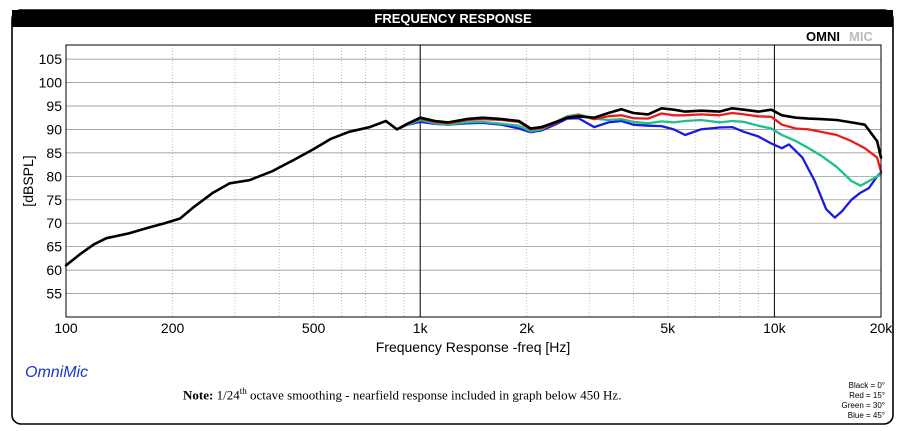  What do you see at coordinates (54, 129) in the screenshot?
I see `y-tick-label: 90` at bounding box center [54, 129].